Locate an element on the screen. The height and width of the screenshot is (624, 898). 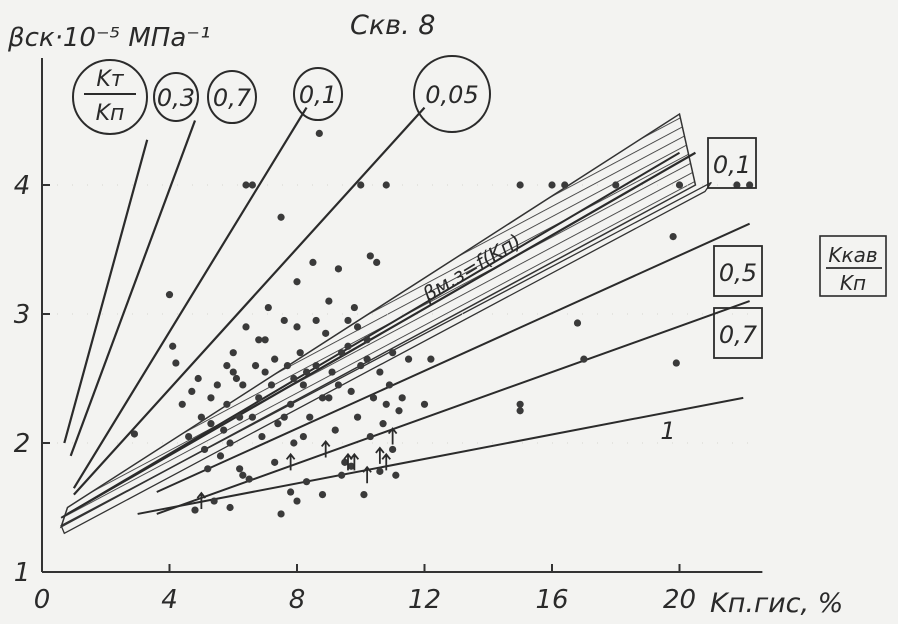
line-label-kt: 0,05 is located at coordinates (451, 95).